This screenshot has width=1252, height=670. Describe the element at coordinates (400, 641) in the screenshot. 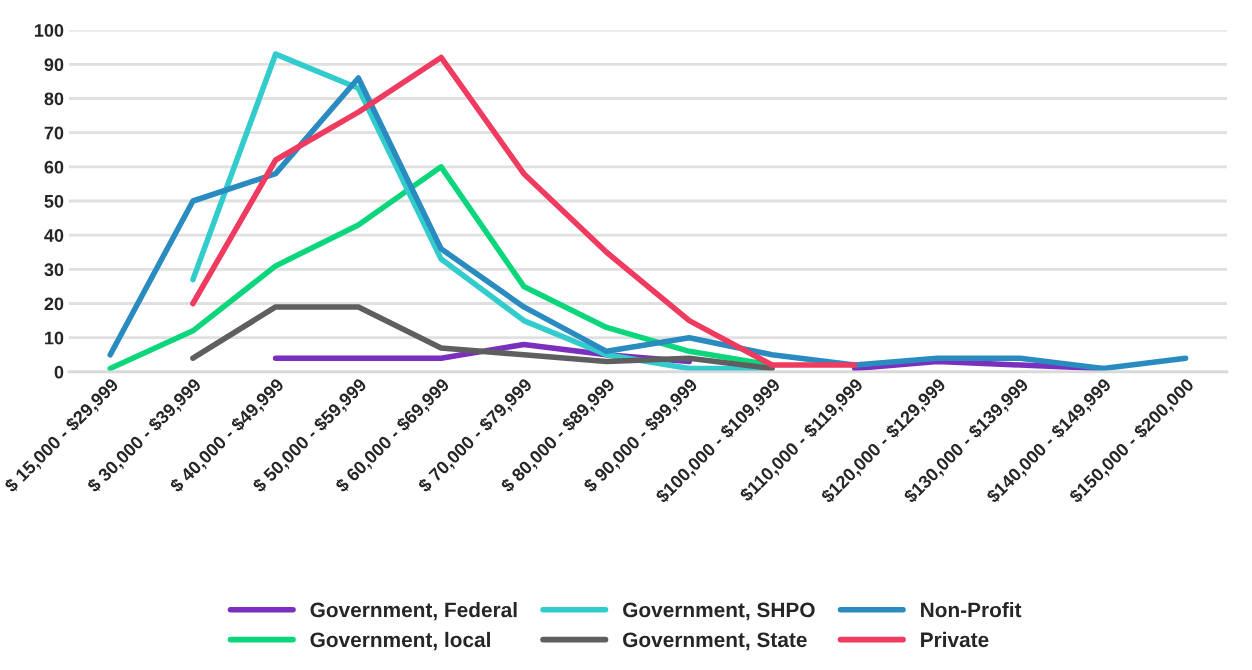

I see `legend-label: Government, local` at that location.